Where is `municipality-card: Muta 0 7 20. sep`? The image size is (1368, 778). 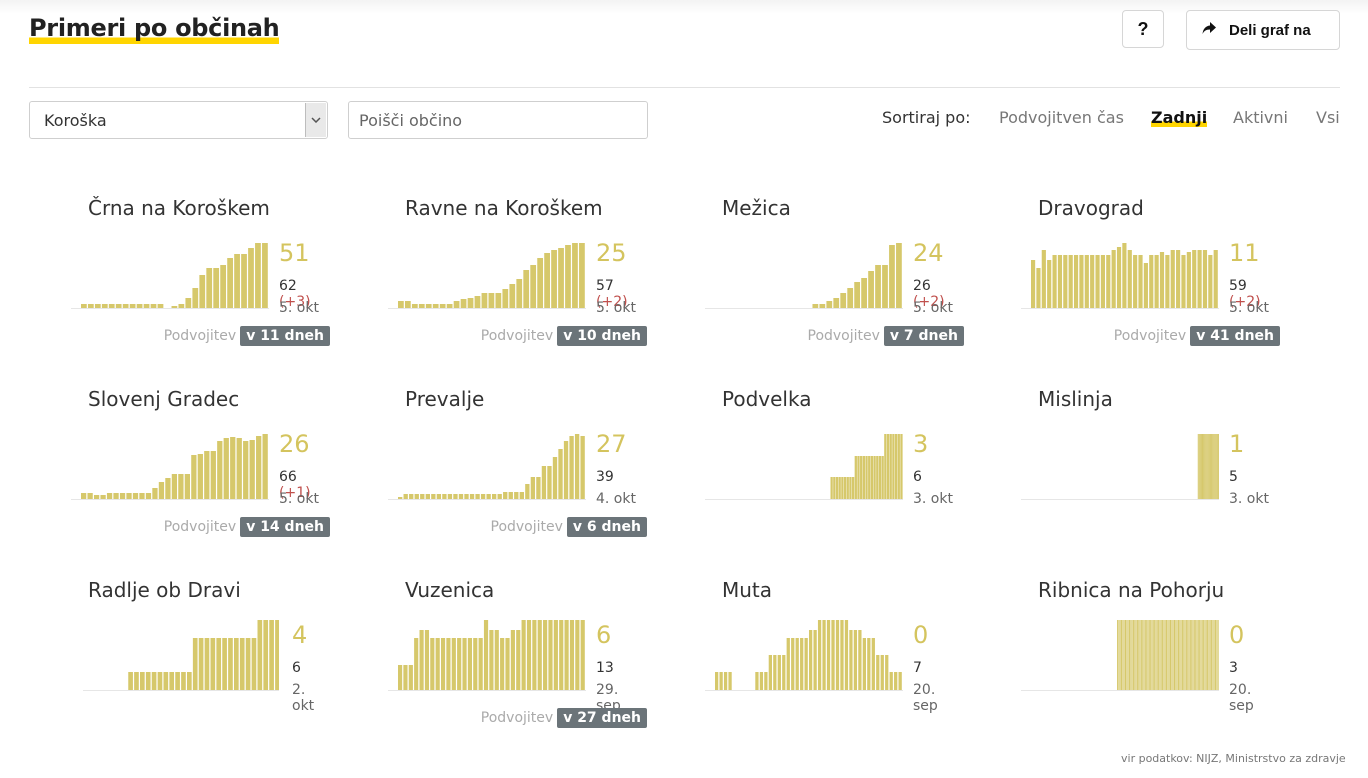
municipality-card: Muta 0 7 20. sep is located at coordinates (813, 663).